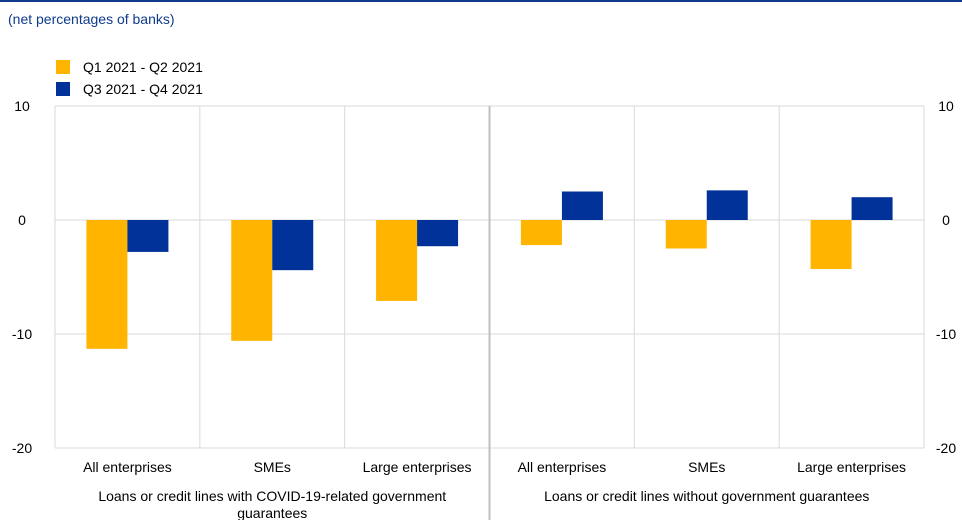 Image resolution: width=962 pixels, height=520 pixels. What do you see at coordinates (272, 512) in the screenshot?
I see `group-label: guarantees` at bounding box center [272, 512].